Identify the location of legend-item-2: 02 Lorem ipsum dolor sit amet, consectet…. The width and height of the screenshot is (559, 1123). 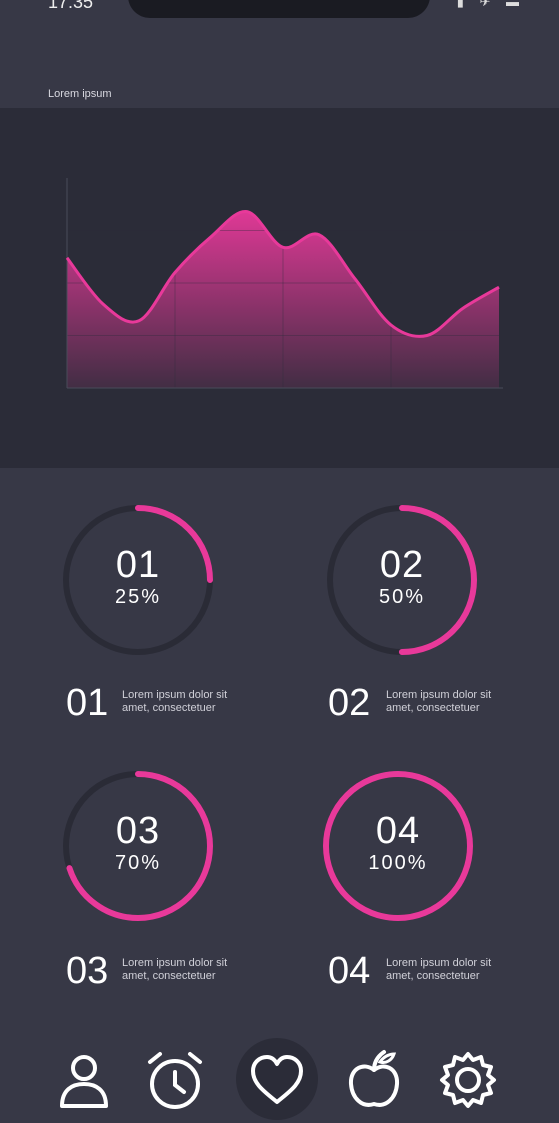
(433, 704).